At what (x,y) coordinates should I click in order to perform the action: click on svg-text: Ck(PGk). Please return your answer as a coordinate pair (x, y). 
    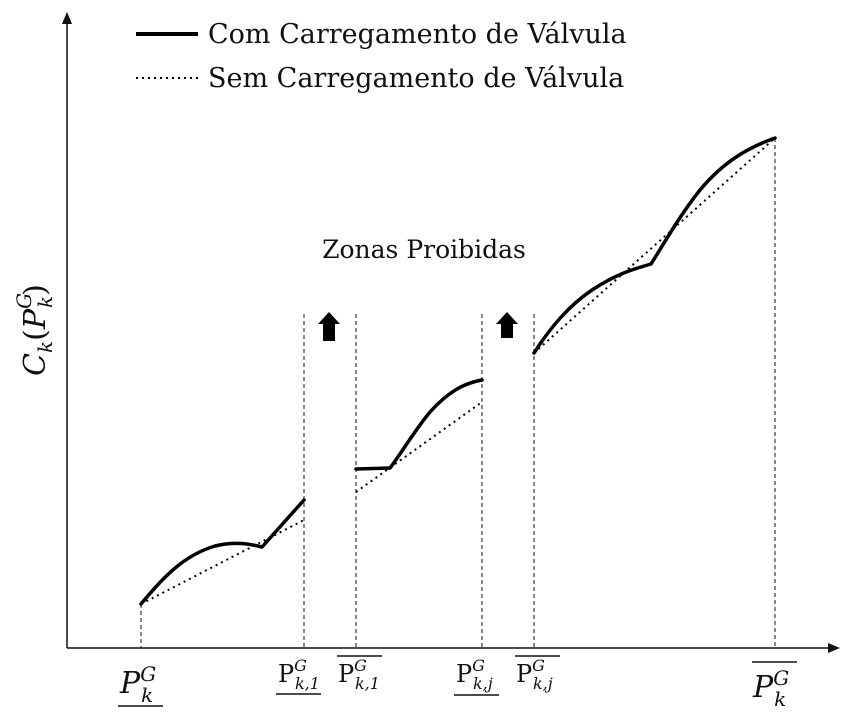
    Looking at the image, I should click on (34, 330).